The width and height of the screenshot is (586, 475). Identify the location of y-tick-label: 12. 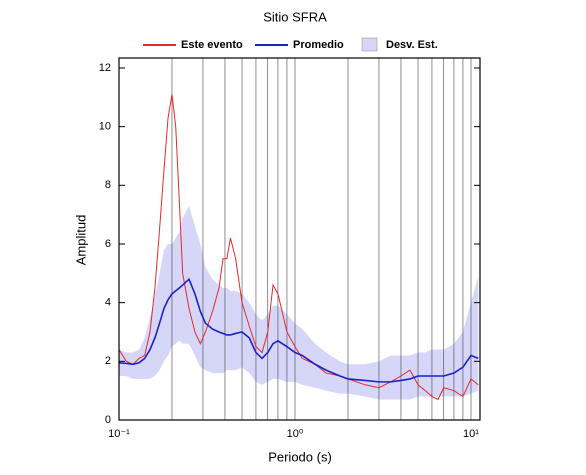
(105, 68).